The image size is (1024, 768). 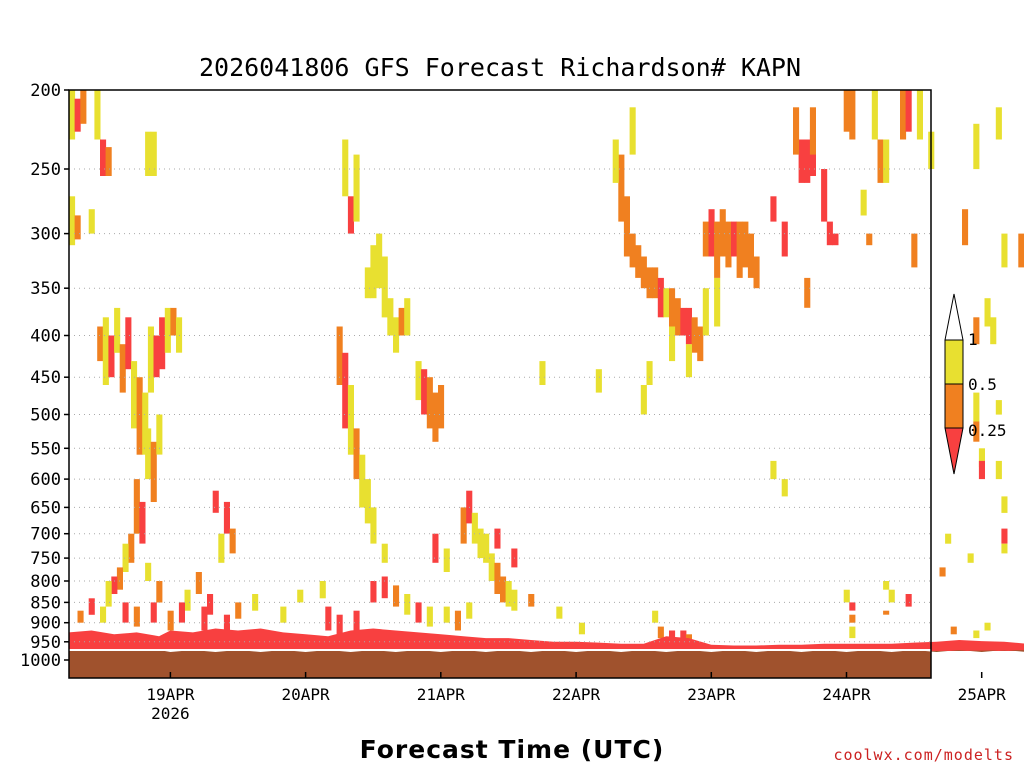 What do you see at coordinates (45, 289) in the screenshot?
I see `y-tick-label: 350` at bounding box center [45, 289].